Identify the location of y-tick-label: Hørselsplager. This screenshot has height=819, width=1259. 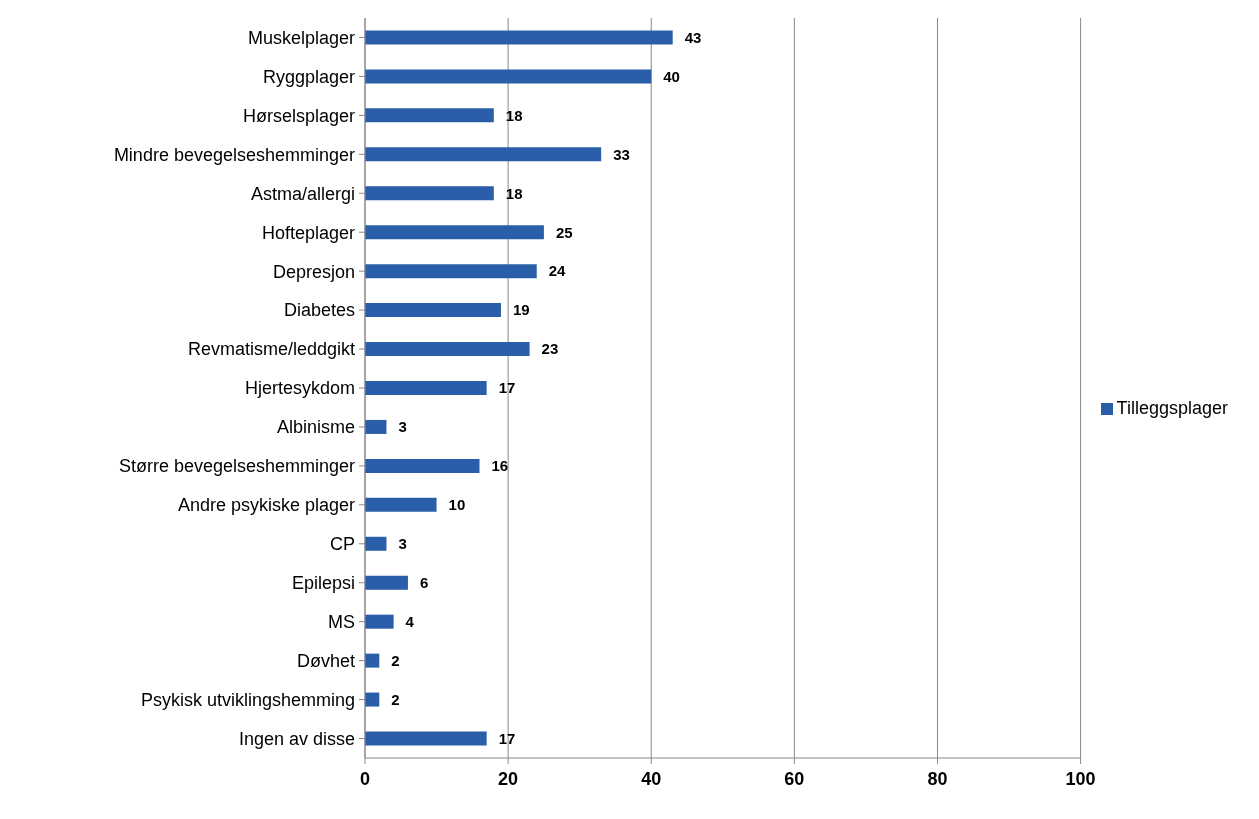
(298, 115).